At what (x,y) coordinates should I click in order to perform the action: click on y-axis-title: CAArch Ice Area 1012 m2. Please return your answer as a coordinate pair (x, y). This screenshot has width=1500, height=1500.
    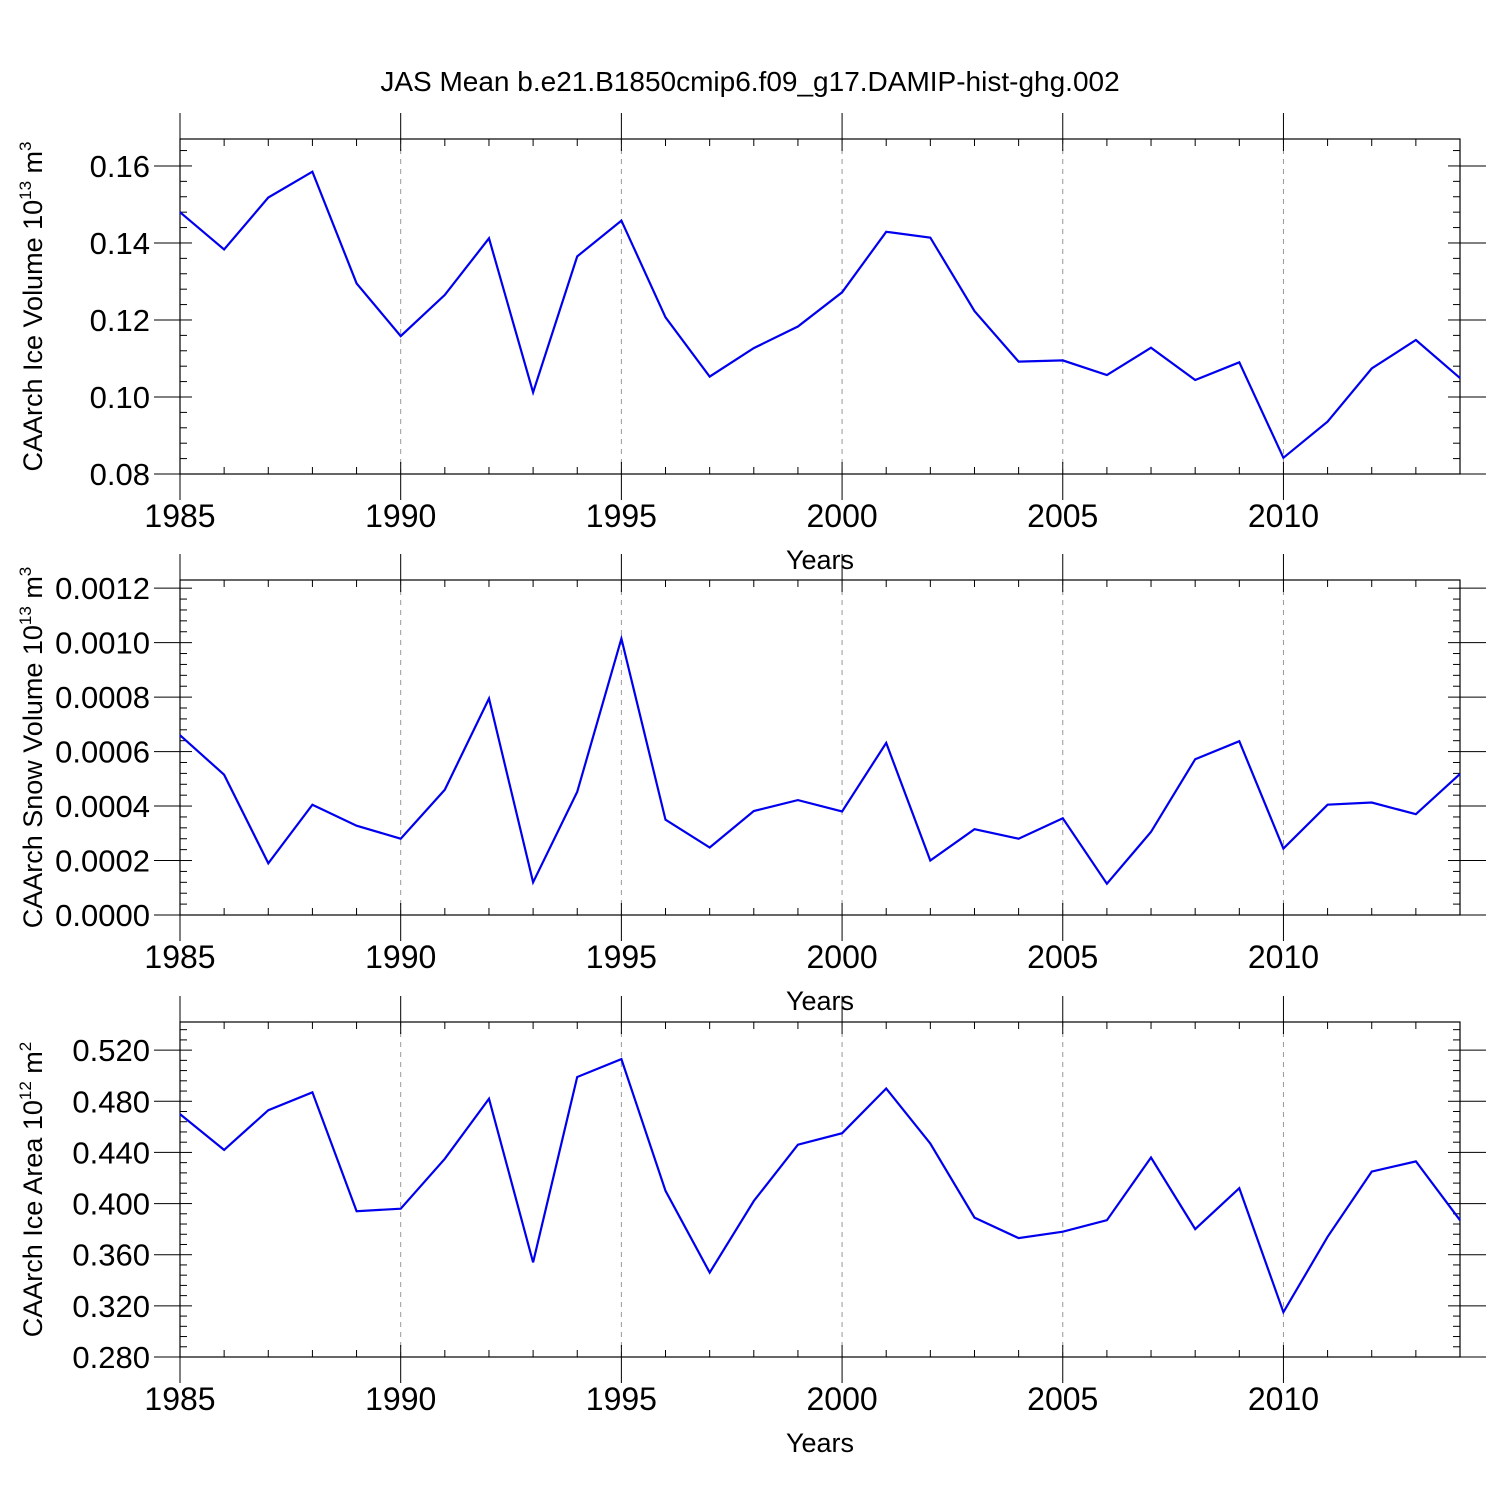
    Looking at the image, I should click on (32, 1190).